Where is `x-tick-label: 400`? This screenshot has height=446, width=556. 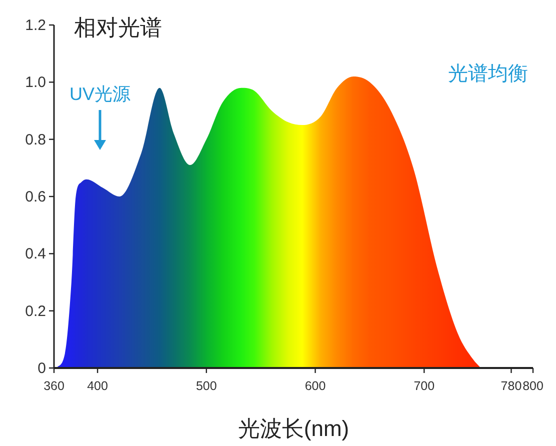
x-tick-label: 400 is located at coordinates (97, 386).